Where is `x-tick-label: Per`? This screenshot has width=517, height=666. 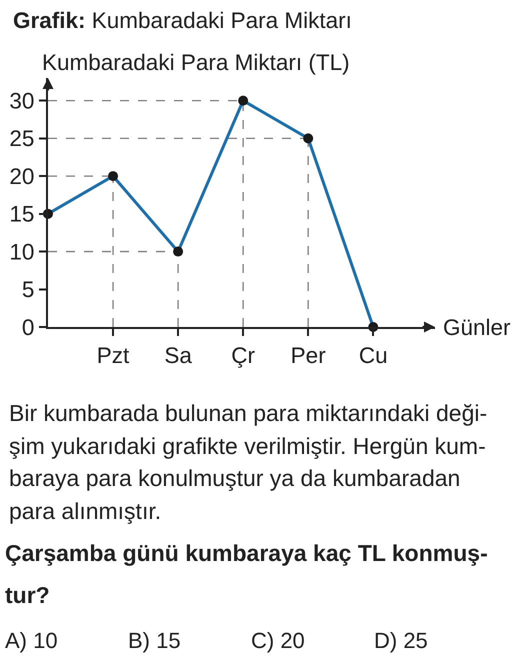
x-tick-label: Per is located at coordinates (308, 355).